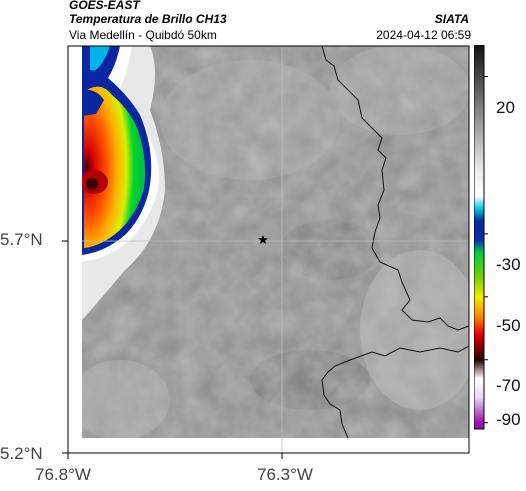 This screenshot has height=491, width=526. What do you see at coordinates (508, 385) in the screenshot?
I see `colorbar-tick-label: -70` at bounding box center [508, 385].